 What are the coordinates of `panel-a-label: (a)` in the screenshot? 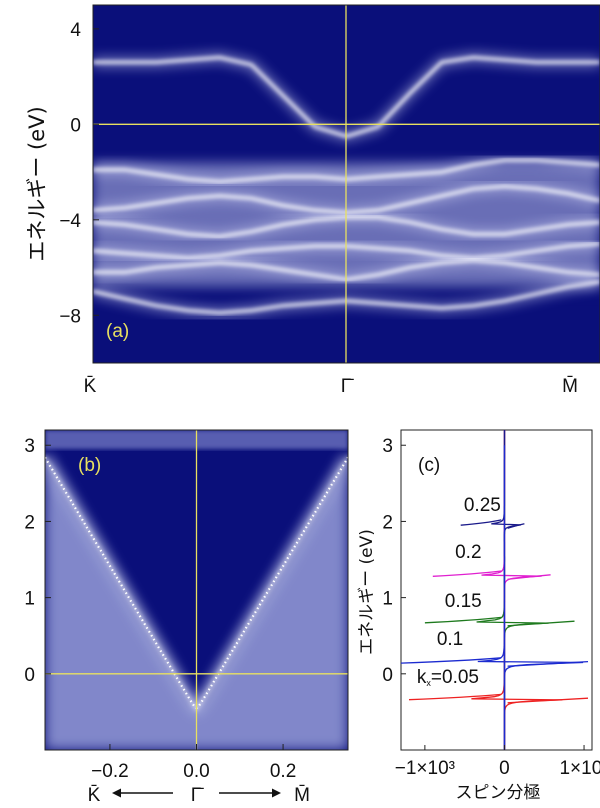 It's located at (117, 331).